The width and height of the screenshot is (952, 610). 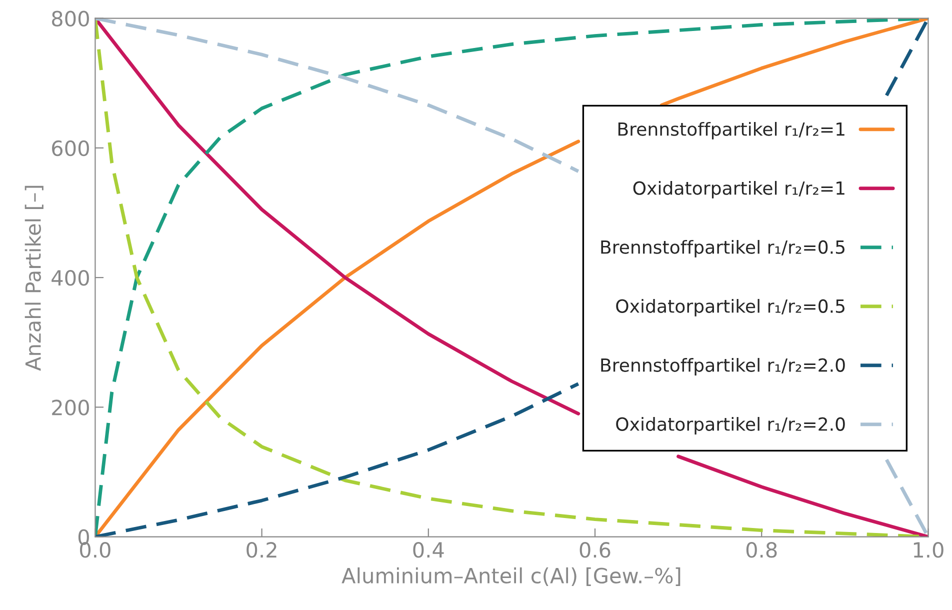 I want to click on x-tick-label: 0.6, so click(x=595, y=550).